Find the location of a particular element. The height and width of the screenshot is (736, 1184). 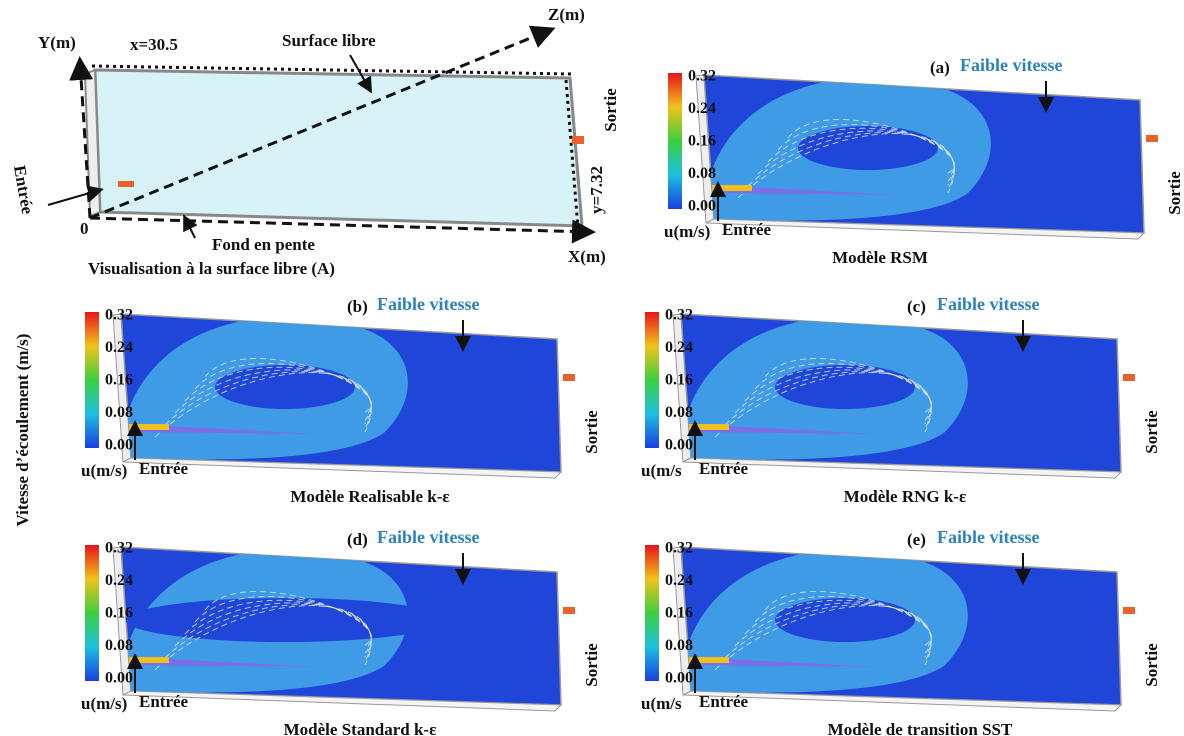

surface-label: Surface libre is located at coordinates (329, 40).